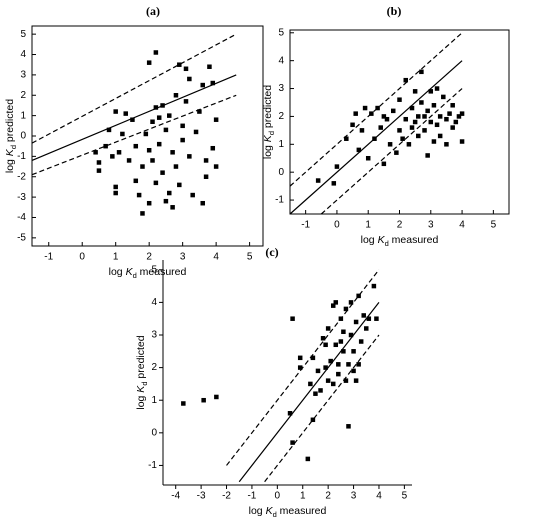 The width and height of the screenshot is (550, 519). Describe the element at coordinates (21, 197) in the screenshot. I see `y-tick-label: -3` at that location.